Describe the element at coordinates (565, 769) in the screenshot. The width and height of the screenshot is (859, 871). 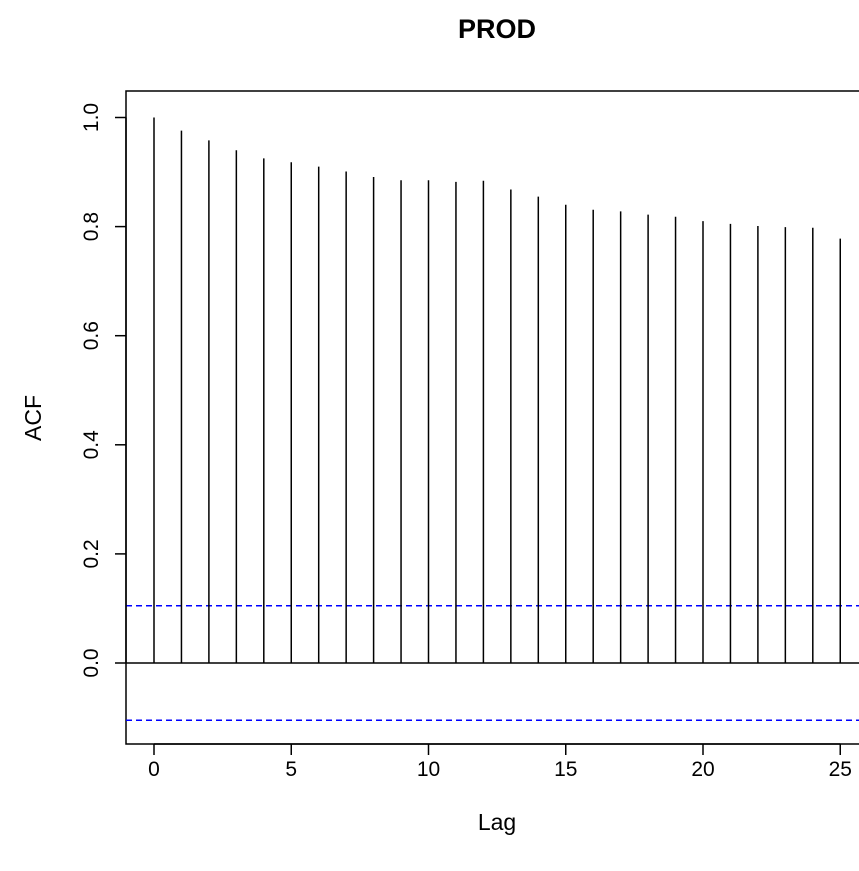
I see `x-tick-label: 15` at that location.